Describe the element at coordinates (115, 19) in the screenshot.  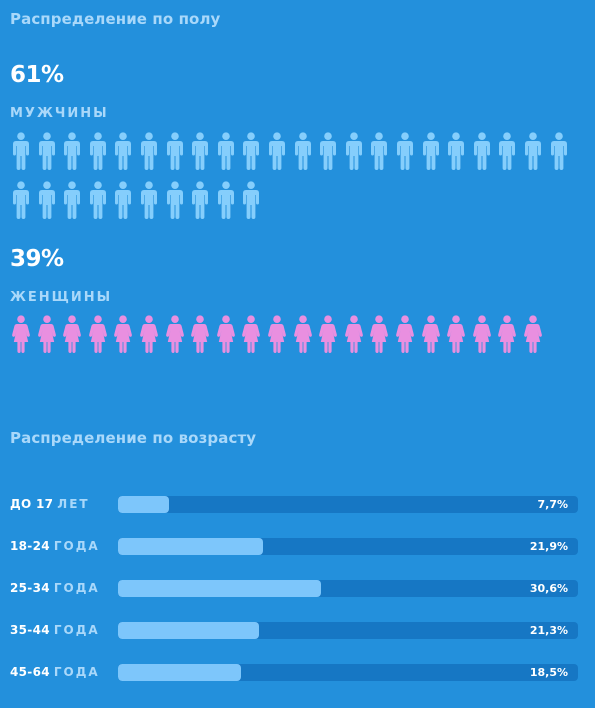
I see `gender-section-title: Распределение по полу` at that location.